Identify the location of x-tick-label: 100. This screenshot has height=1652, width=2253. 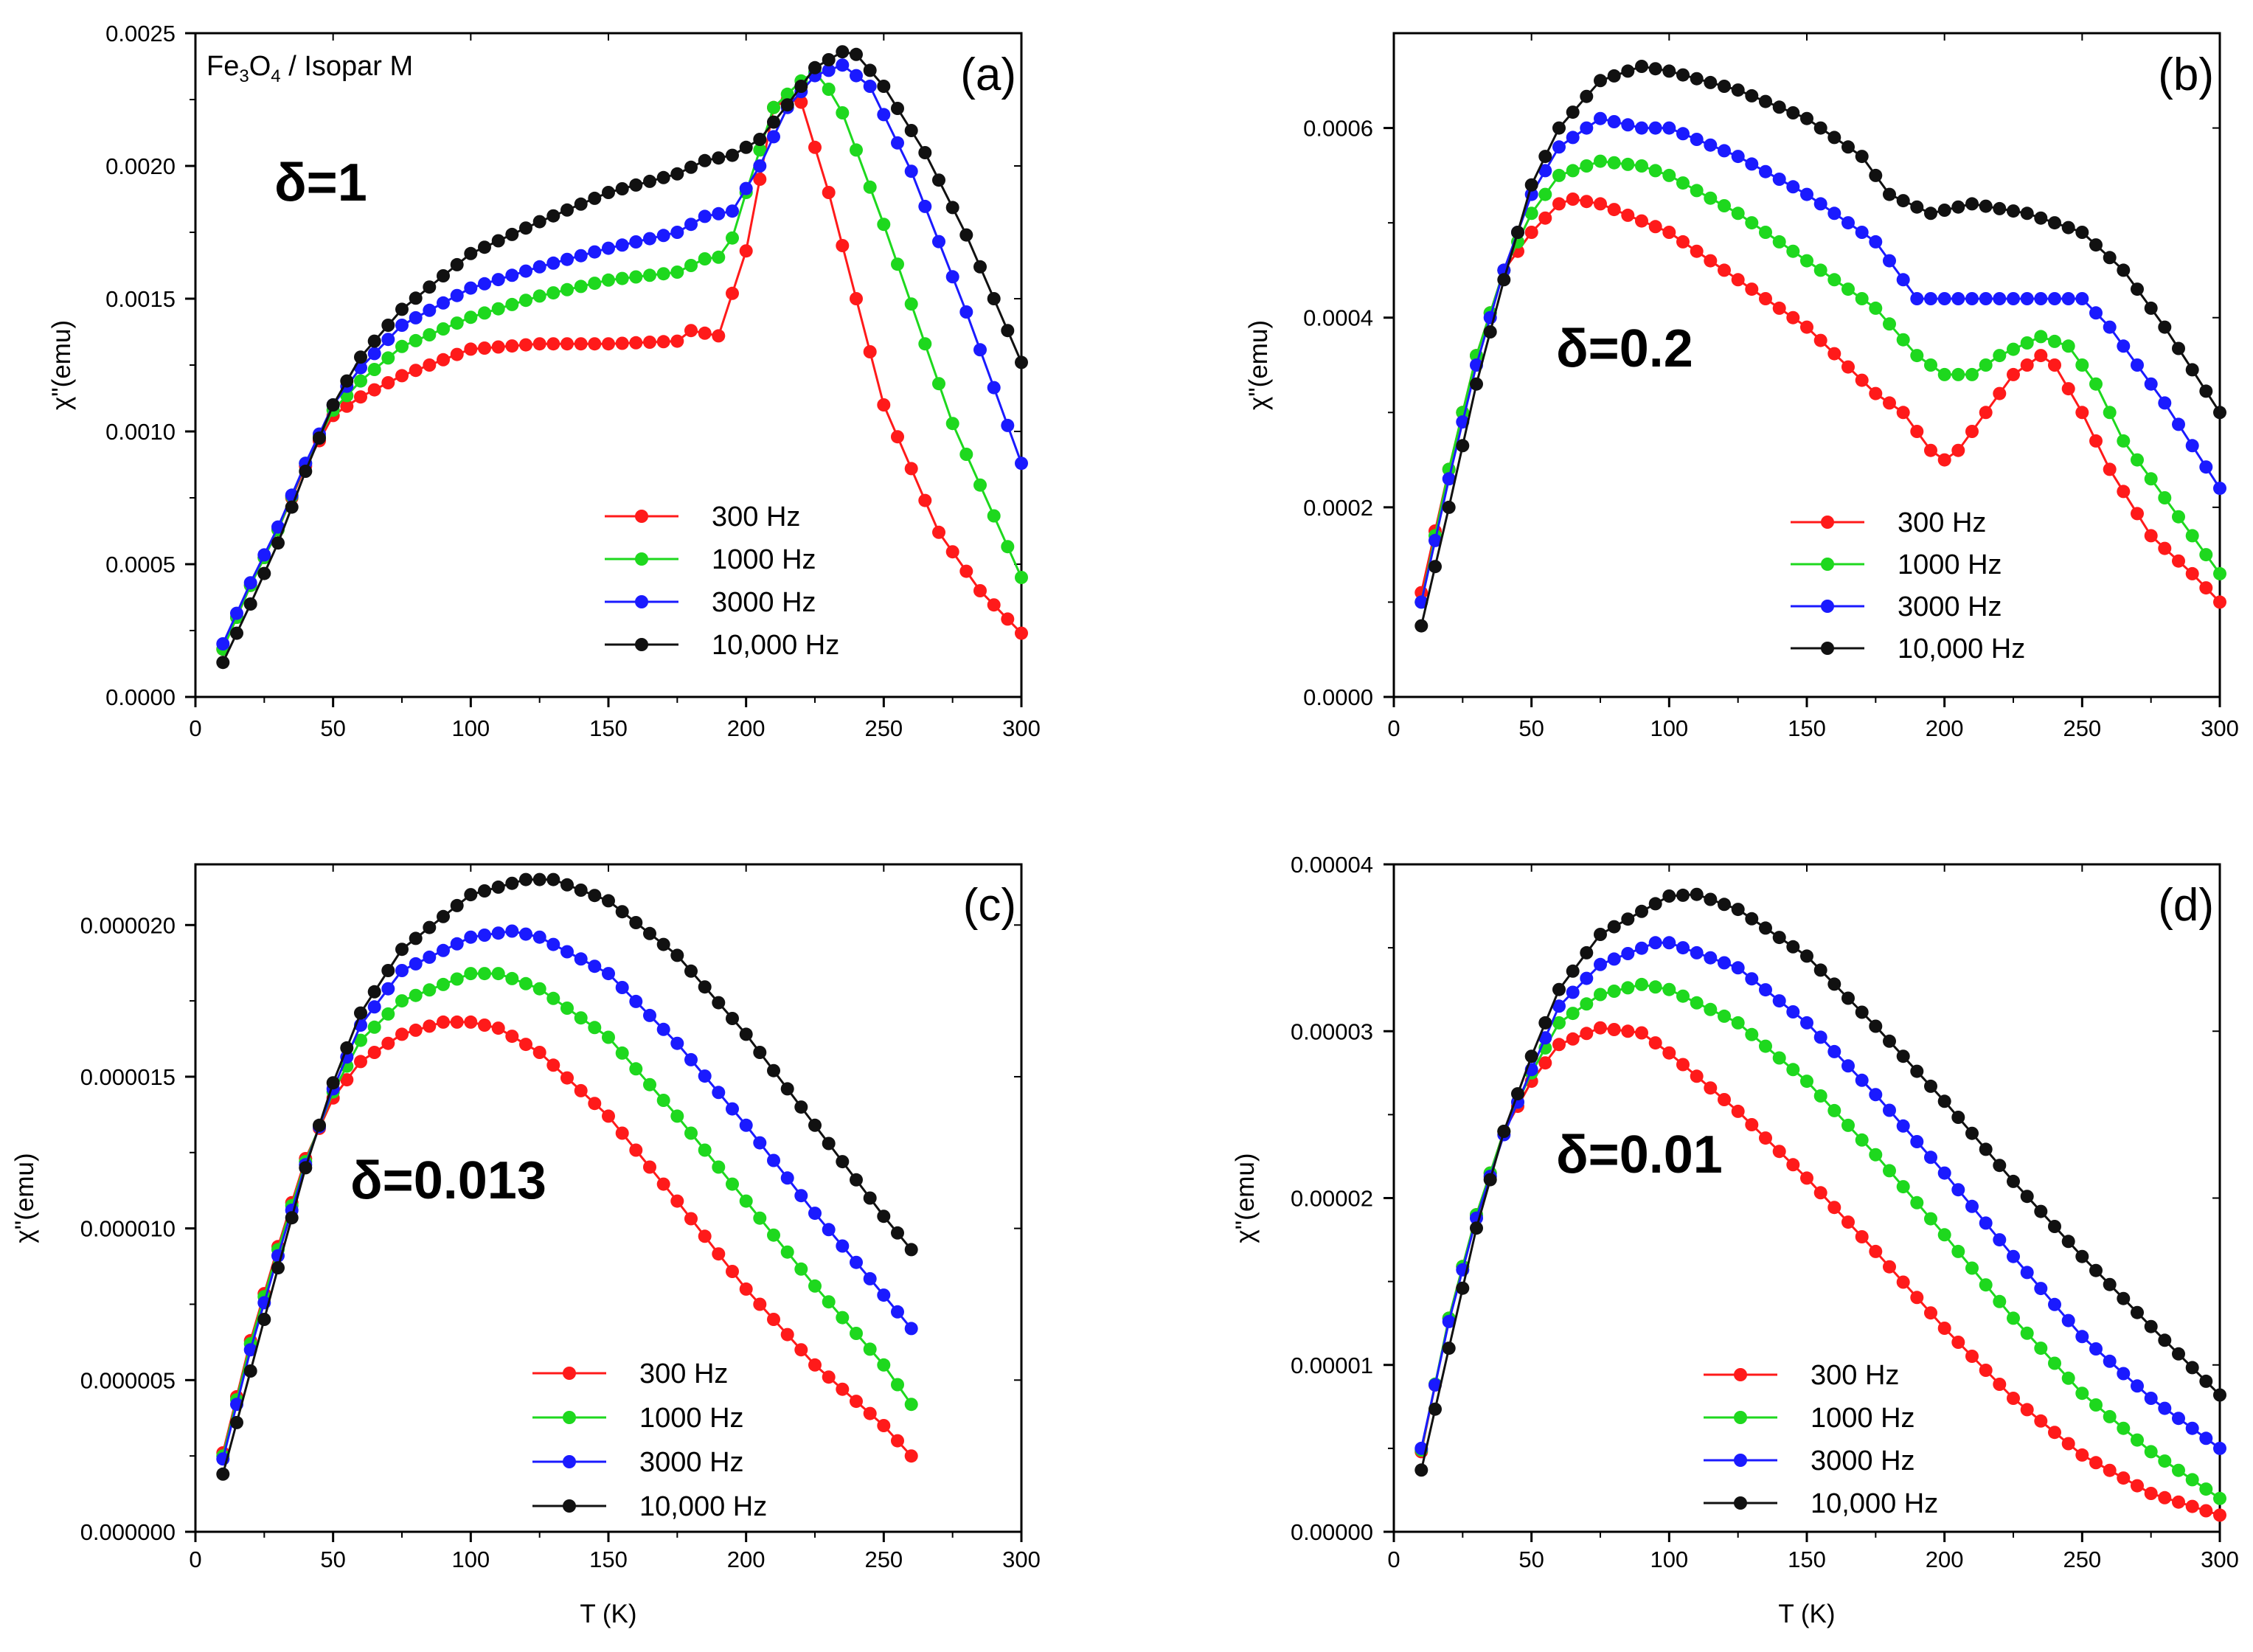
(1669, 728).